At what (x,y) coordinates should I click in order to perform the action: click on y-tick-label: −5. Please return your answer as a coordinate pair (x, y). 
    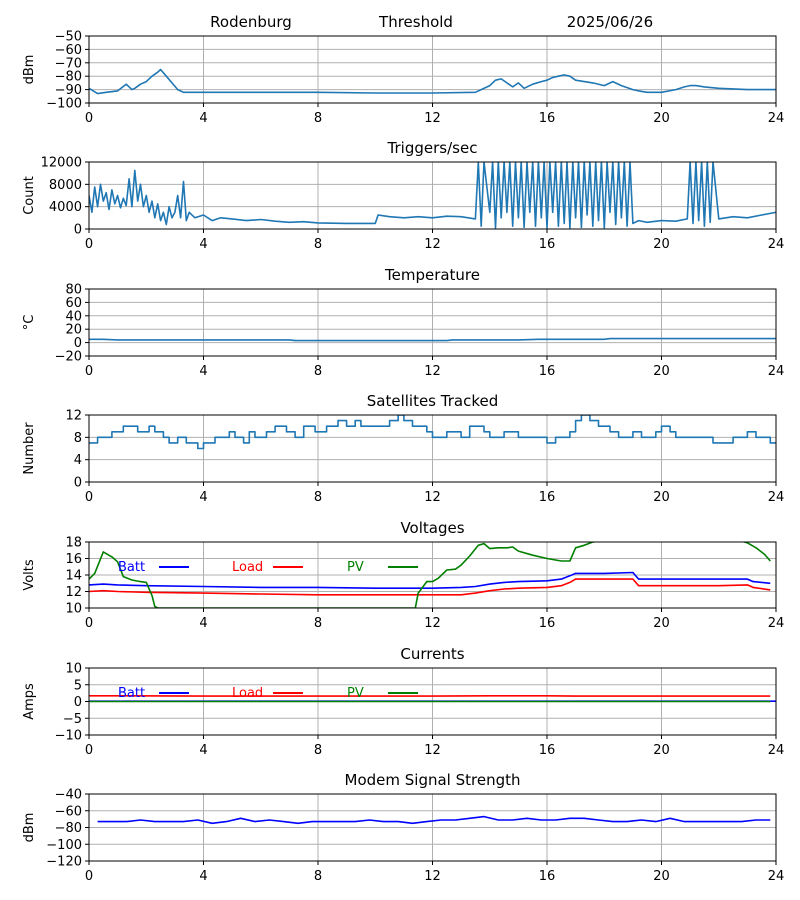
    Looking at the image, I should click on (72, 719).